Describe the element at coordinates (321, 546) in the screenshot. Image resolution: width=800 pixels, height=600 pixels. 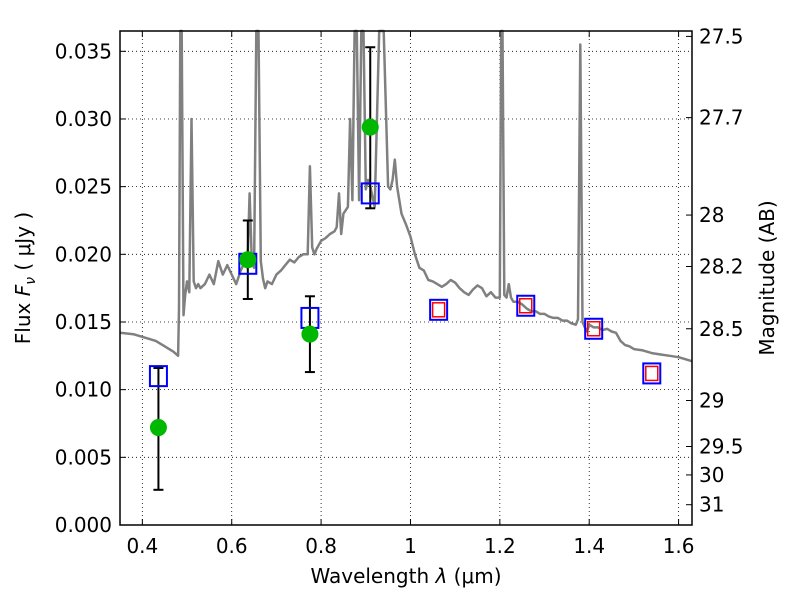
I see `x-tick-label: 0.8` at that location.